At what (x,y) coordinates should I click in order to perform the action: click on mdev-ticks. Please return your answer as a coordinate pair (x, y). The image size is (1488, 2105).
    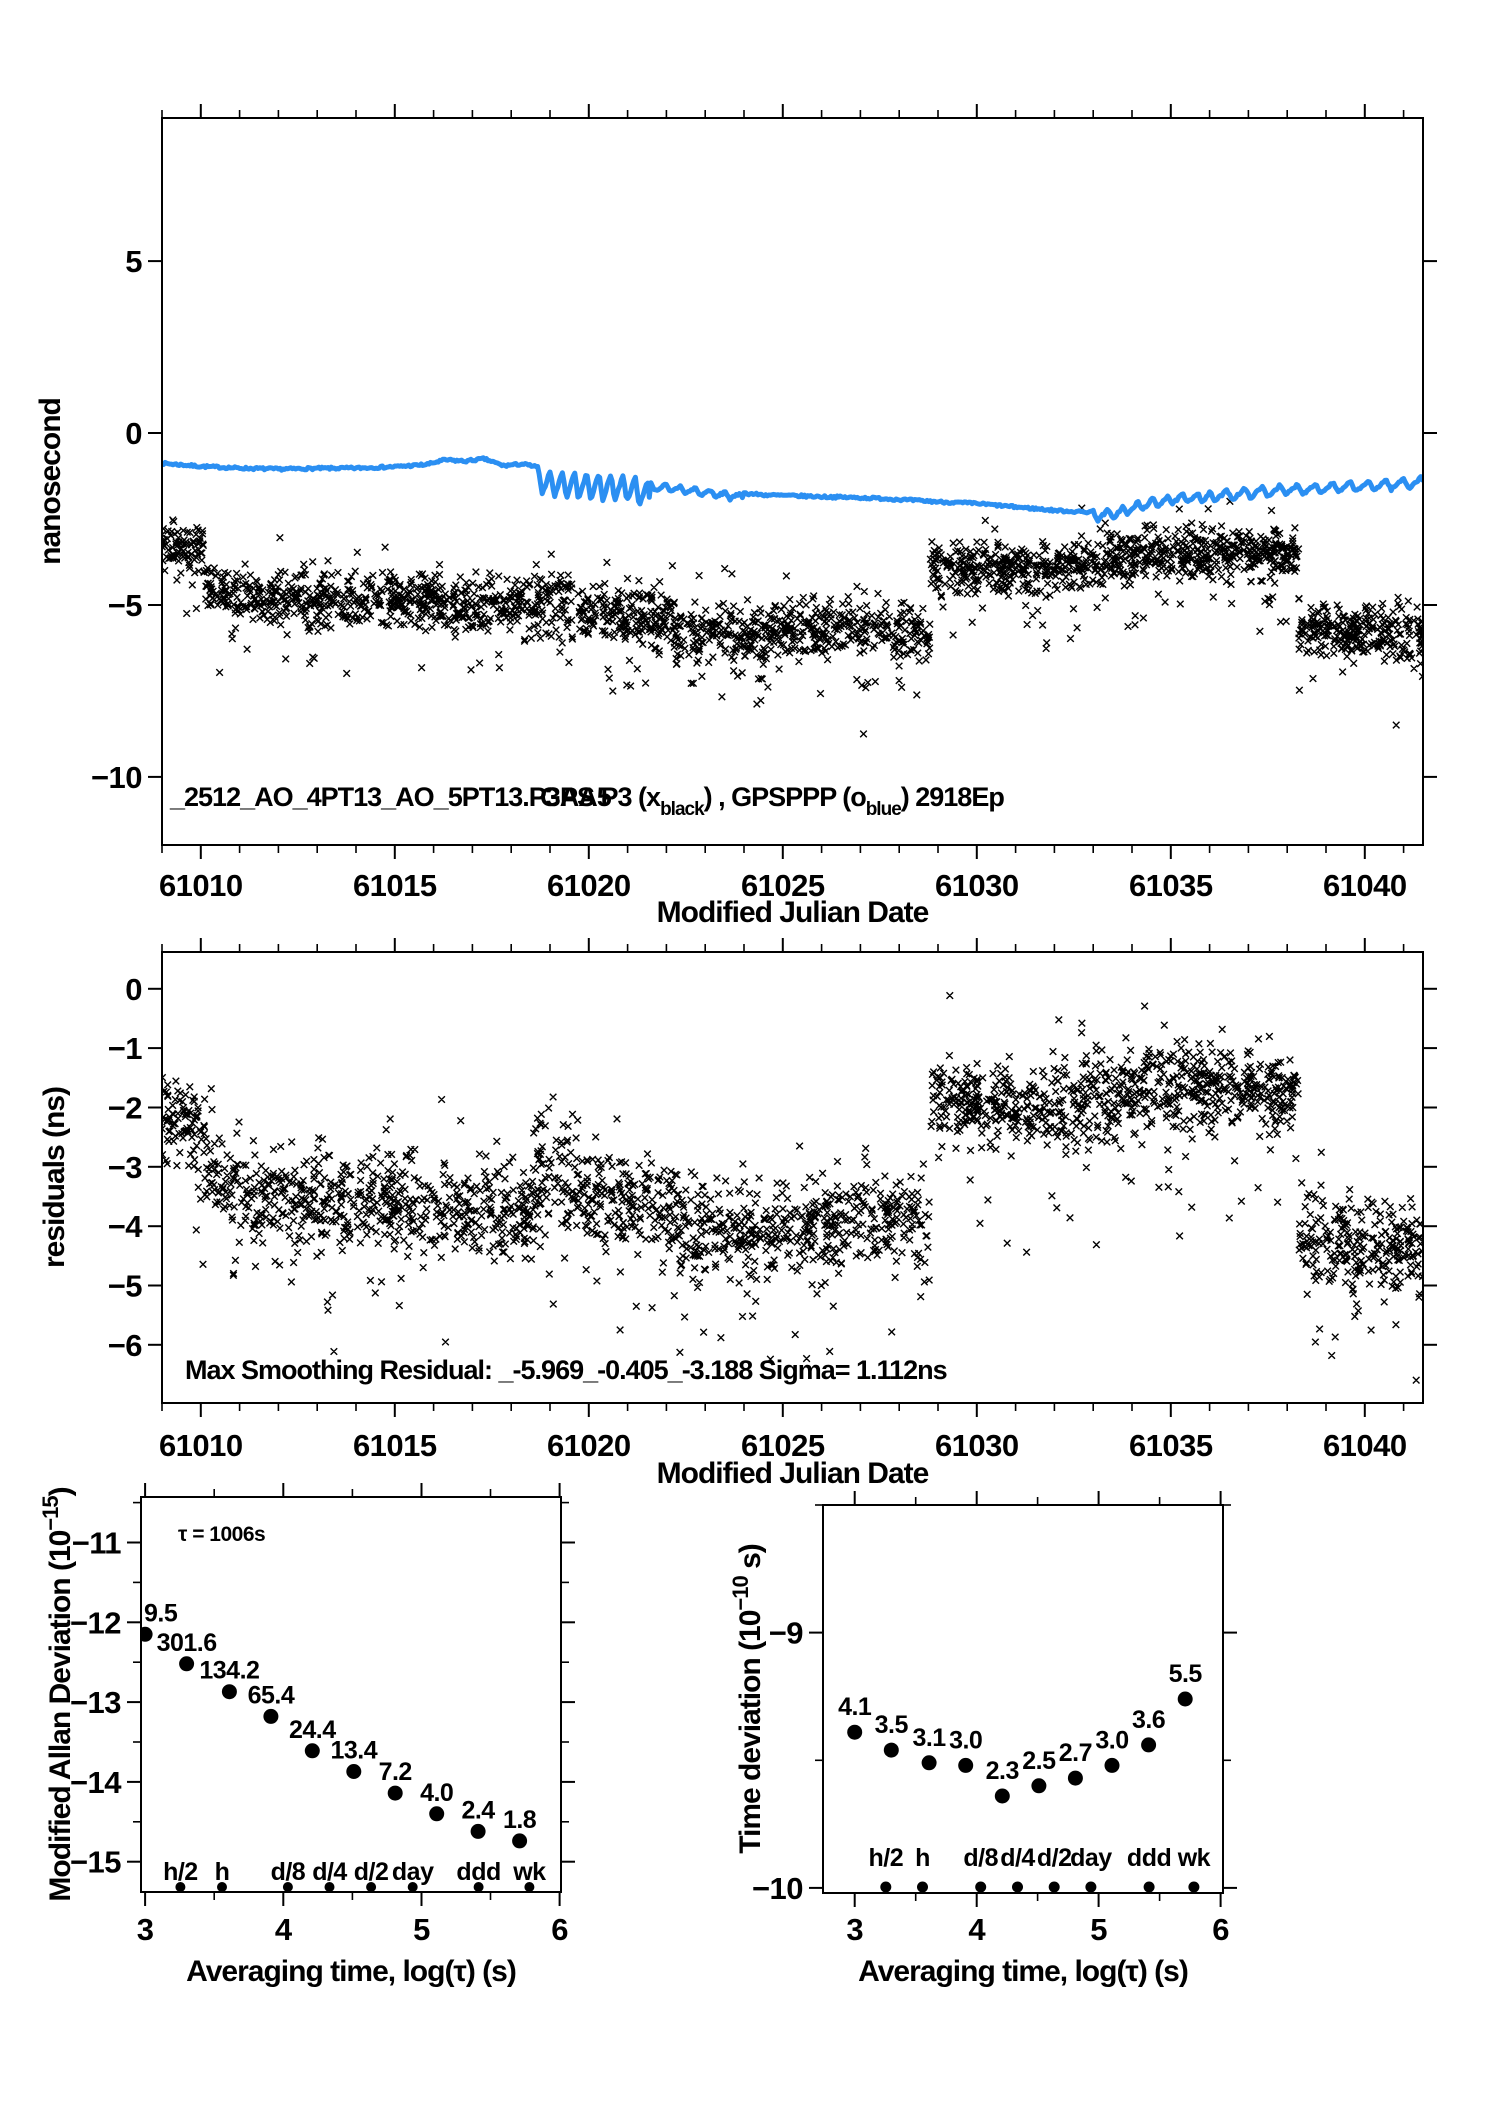
    Looking at the image, I should click on (351, 1694).